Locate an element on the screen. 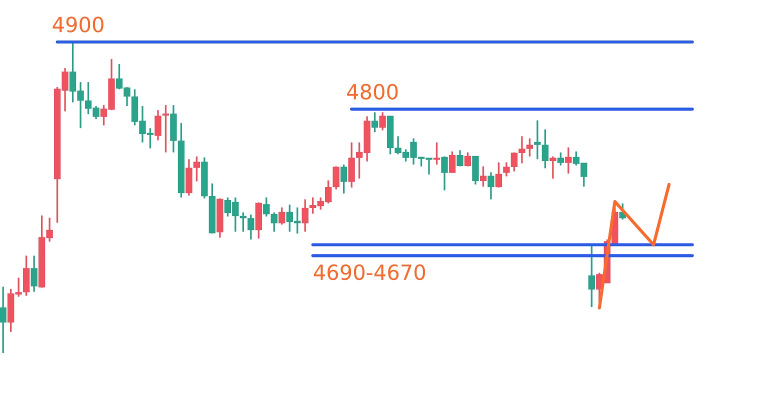 Image resolution: width=762 pixels, height=395 pixels. series-label: 4690-4670 is located at coordinates (370, 272).